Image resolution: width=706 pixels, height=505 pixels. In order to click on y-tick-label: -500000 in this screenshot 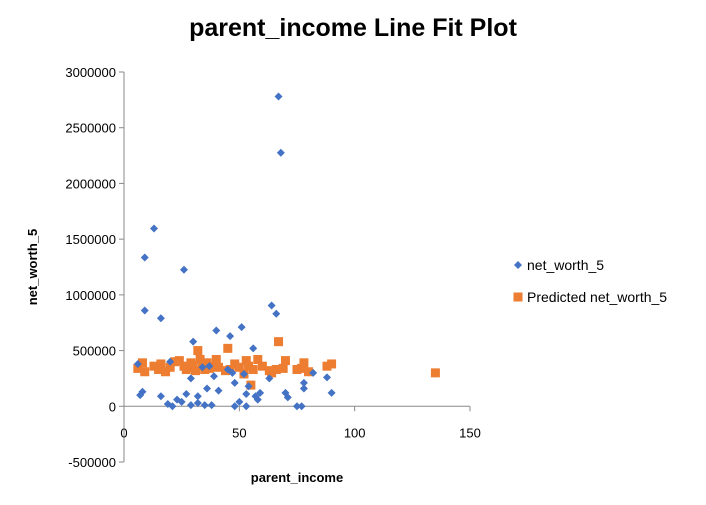, I will do `click(92, 462)`.